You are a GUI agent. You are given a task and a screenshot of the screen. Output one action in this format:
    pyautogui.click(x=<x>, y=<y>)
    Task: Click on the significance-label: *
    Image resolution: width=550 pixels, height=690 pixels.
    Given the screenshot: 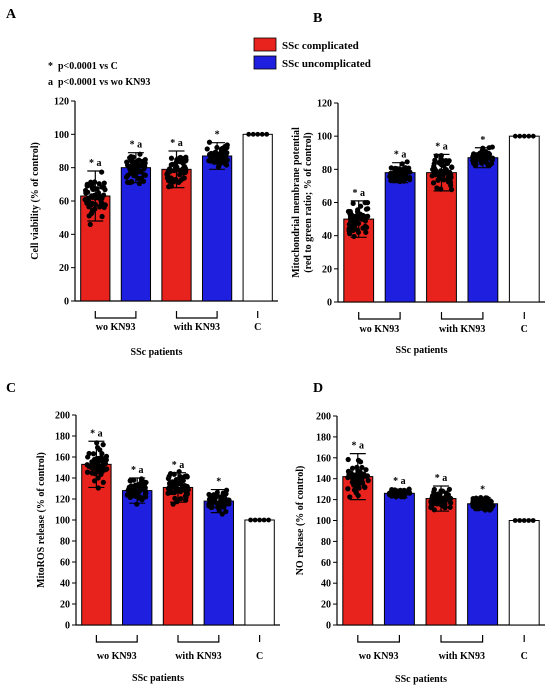 What is the action you would take?
    pyautogui.click(x=218, y=482)
    